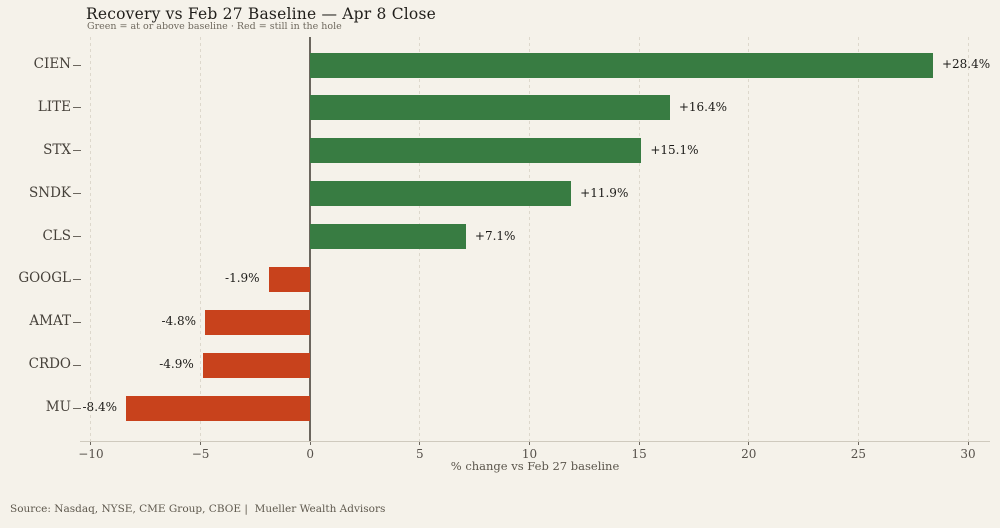  I want to click on x-axis-label: % change vs Feb 27 baseline, so click(535, 466).